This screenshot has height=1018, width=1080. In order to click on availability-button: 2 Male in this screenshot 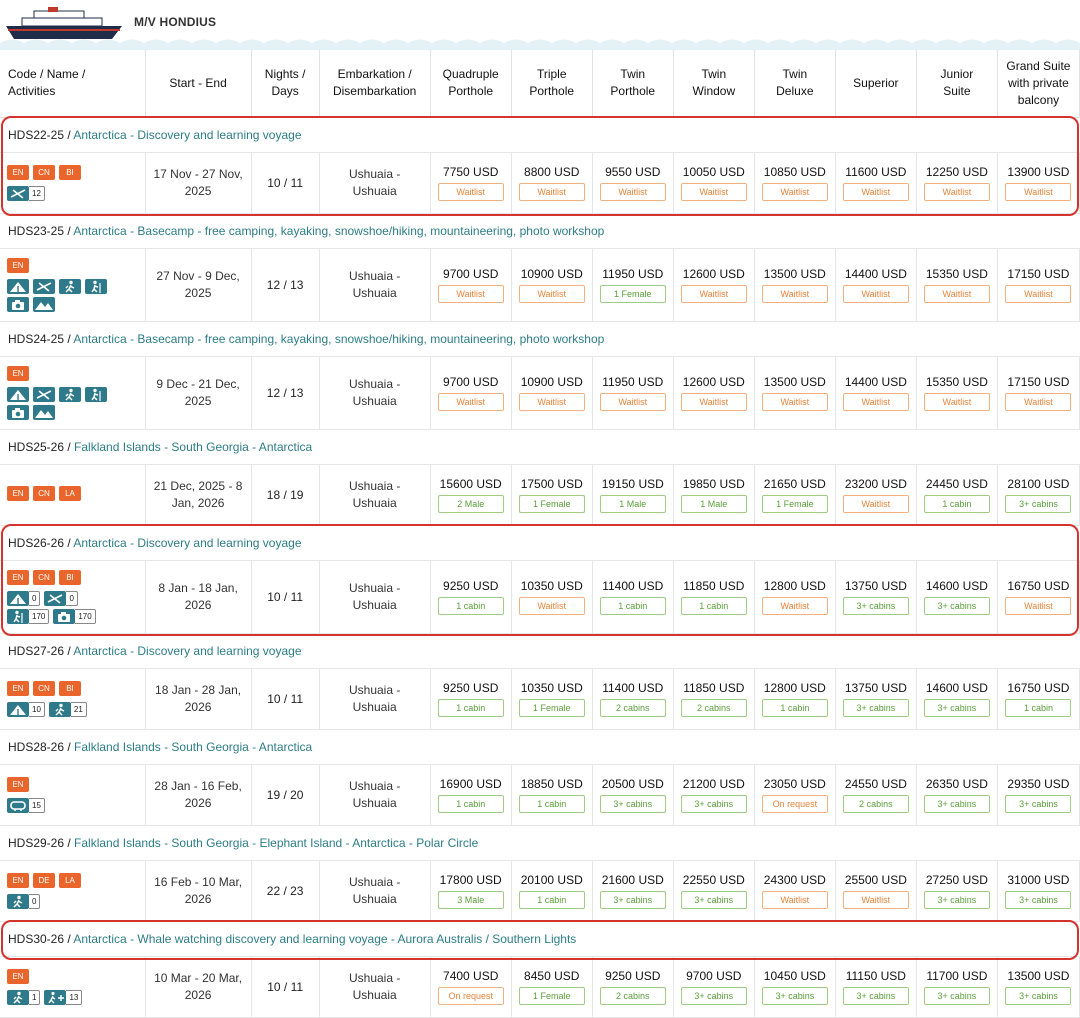, I will do `click(470, 504)`.